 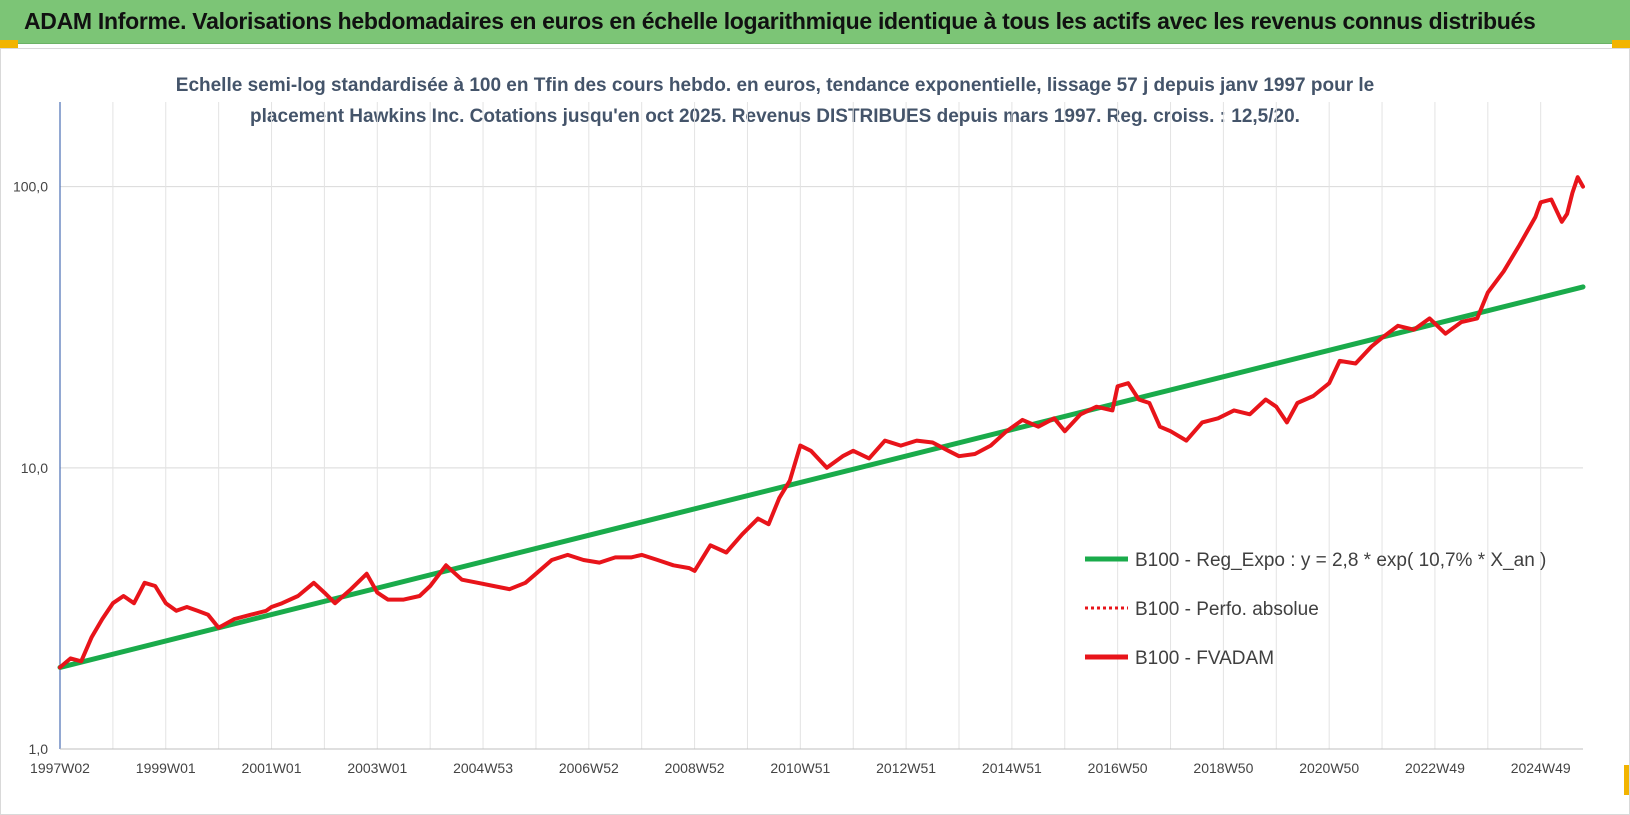 I want to click on x-tick-label: 2001W01, so click(x=272, y=768).